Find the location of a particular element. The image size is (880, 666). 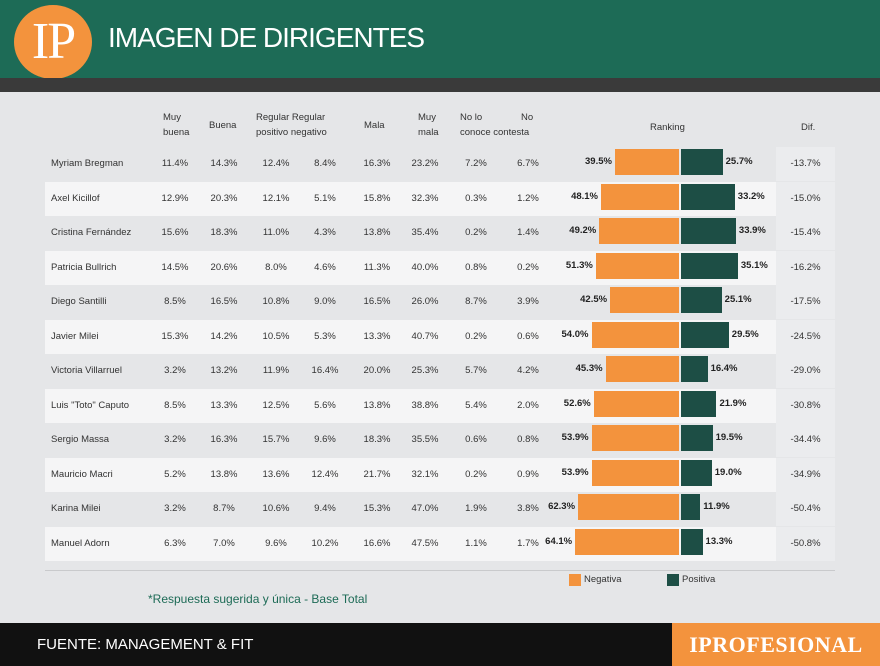

row-dif: -13.7% is located at coordinates (805, 164).